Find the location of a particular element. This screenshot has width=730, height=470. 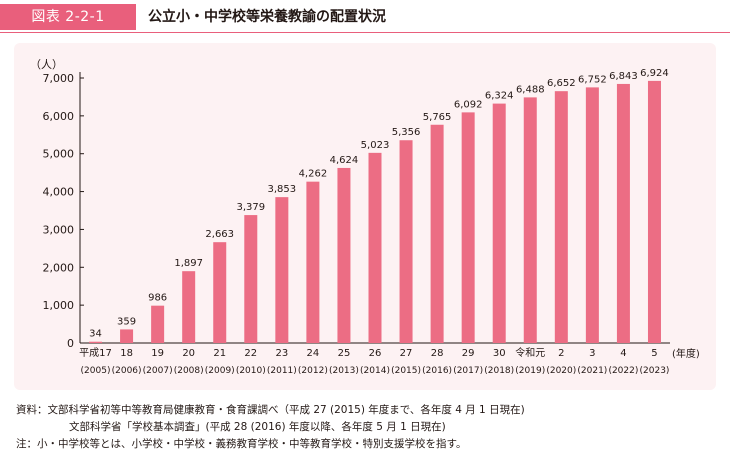

y-tick-label: 6,000 is located at coordinates (59, 116).